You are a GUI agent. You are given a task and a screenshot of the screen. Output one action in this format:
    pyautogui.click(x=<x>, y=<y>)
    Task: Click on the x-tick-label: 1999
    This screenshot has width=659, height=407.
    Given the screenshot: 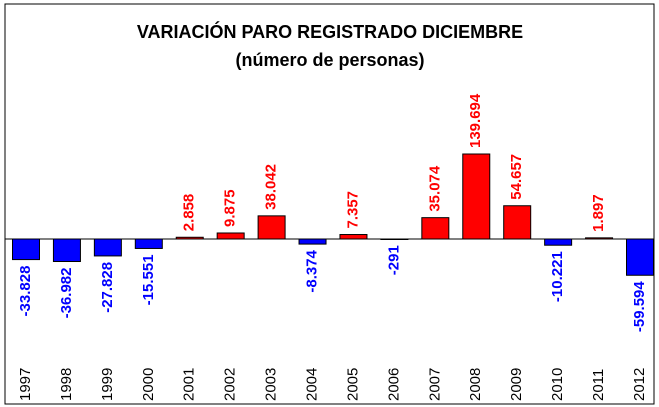 What is the action you would take?
    pyautogui.click(x=107, y=384)
    